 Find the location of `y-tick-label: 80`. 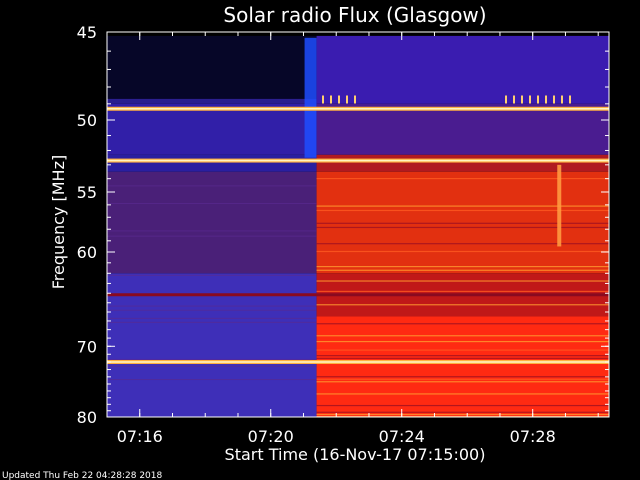

y-tick-label: 80 is located at coordinates (87, 417).